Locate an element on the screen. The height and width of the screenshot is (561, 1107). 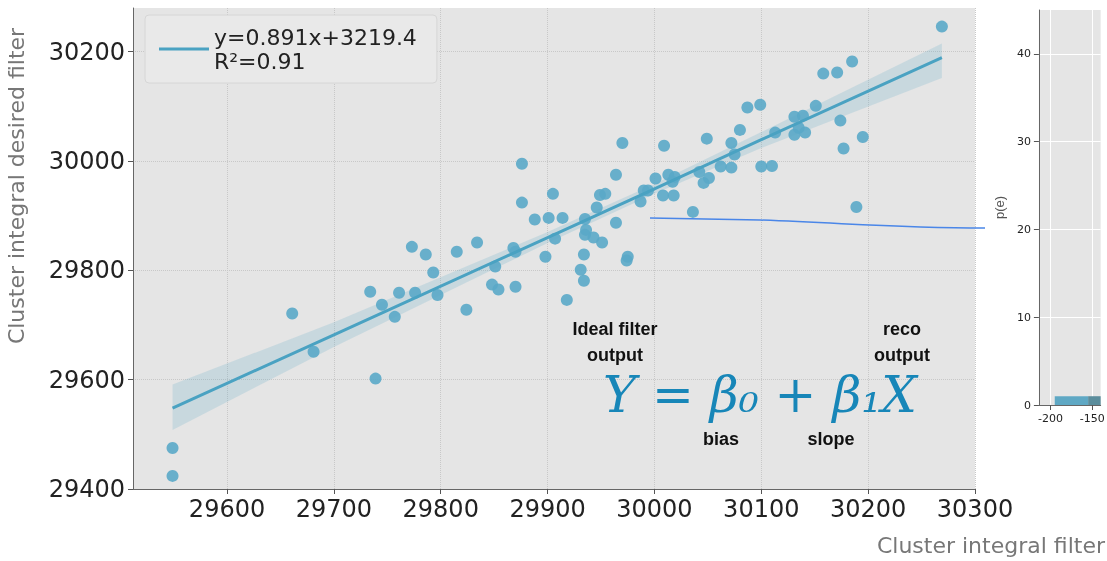
annotation: reco output is located at coordinates (902, 342).